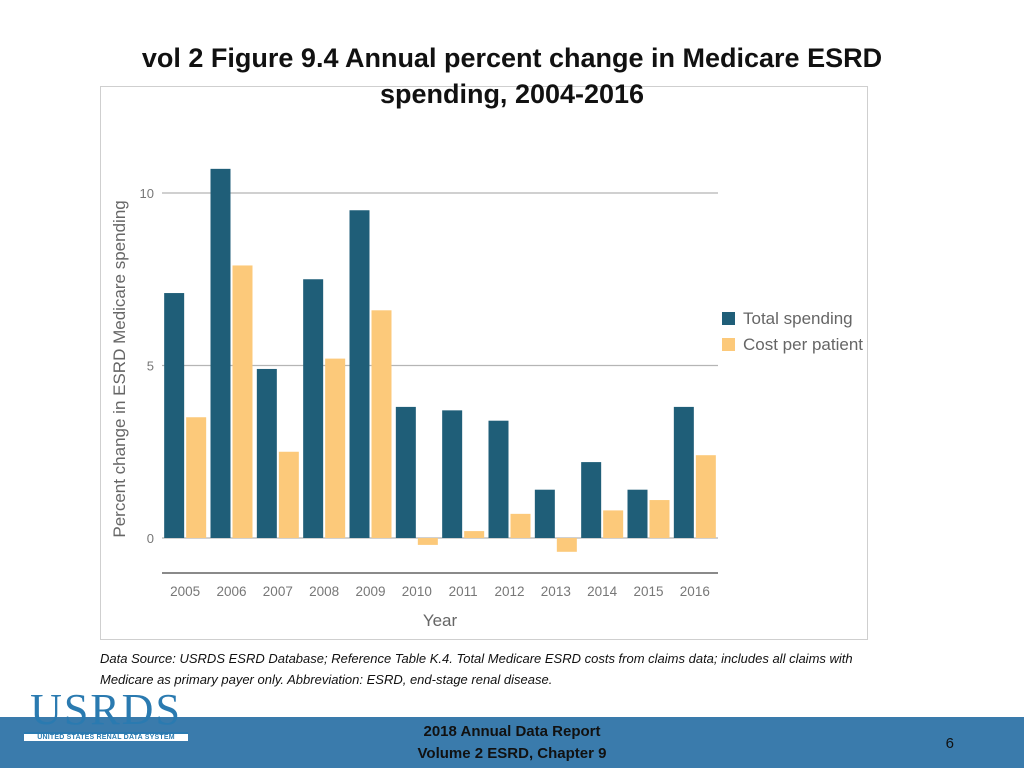 The width and height of the screenshot is (1024, 768). I want to click on bar-total-spending-2009, so click(359, 374).